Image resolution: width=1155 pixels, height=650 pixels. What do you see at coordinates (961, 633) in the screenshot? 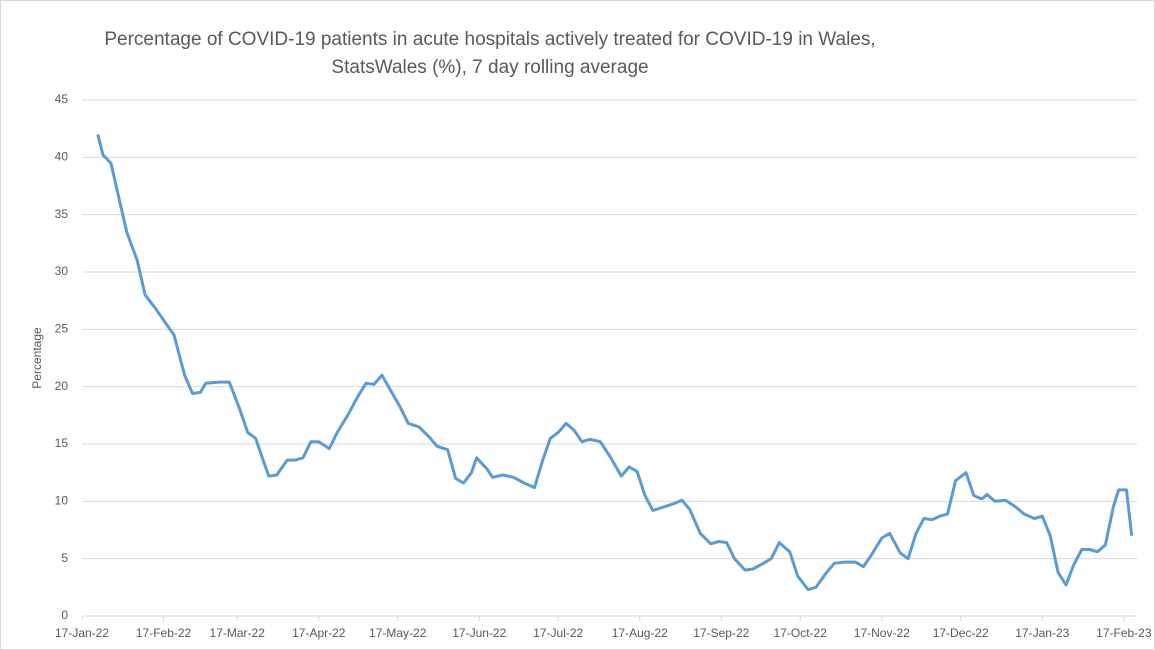
I see `x-tick-label: 17-Dec-22` at bounding box center [961, 633].